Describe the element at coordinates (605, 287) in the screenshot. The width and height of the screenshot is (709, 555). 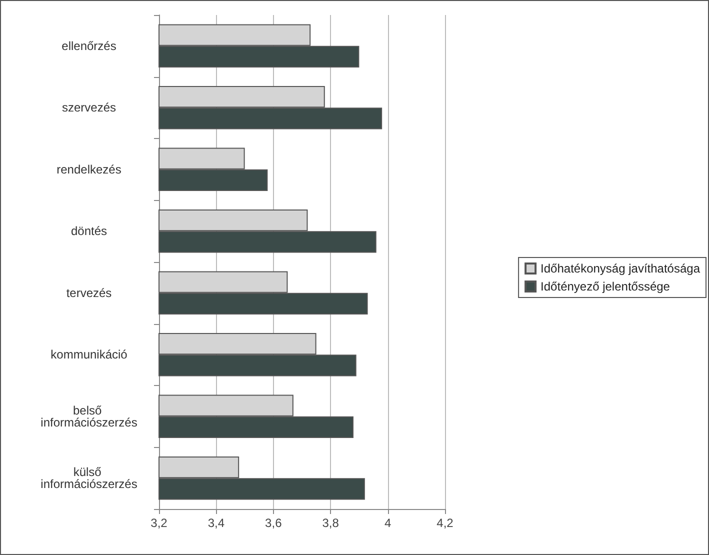
I see `legend-label: Időtényező jelentőssége` at that location.